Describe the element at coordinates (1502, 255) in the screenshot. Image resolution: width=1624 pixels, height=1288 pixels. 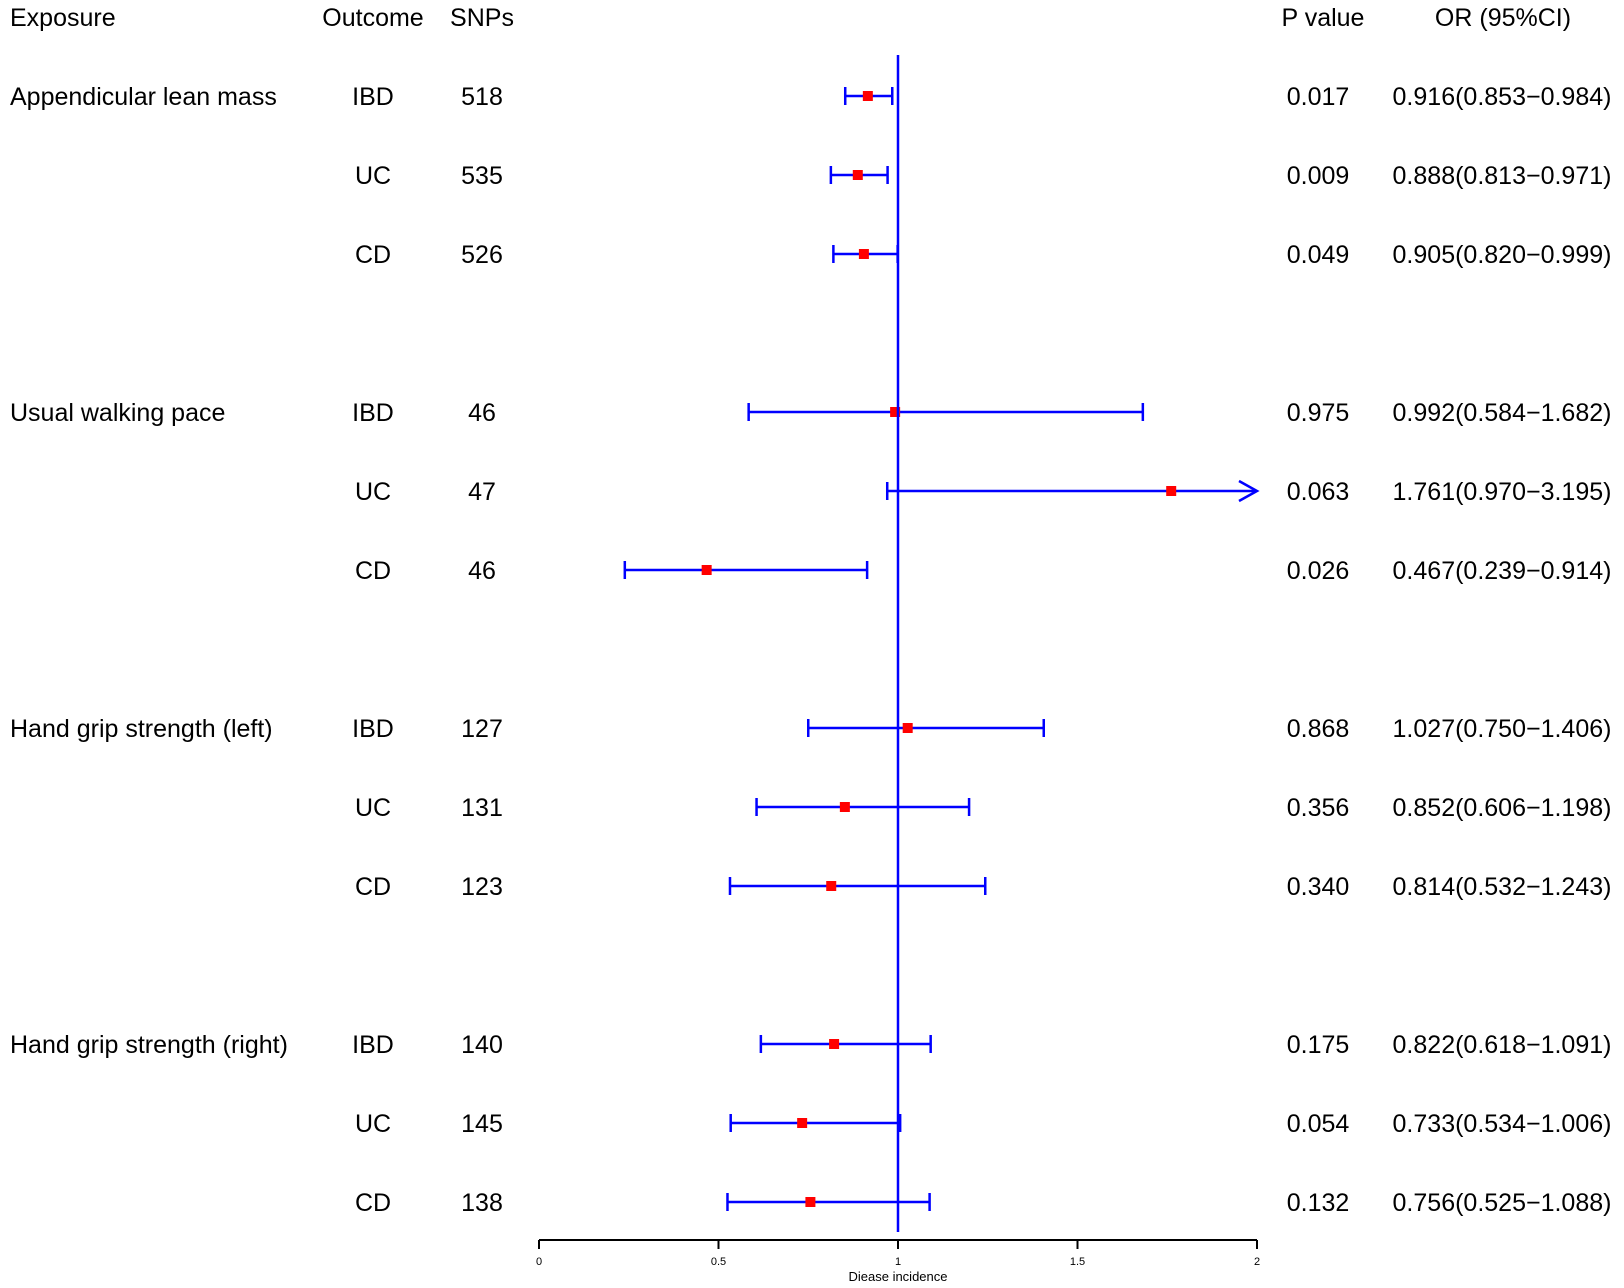
I see `or-ci-value: 0.905(0.820−0.999)` at that location.